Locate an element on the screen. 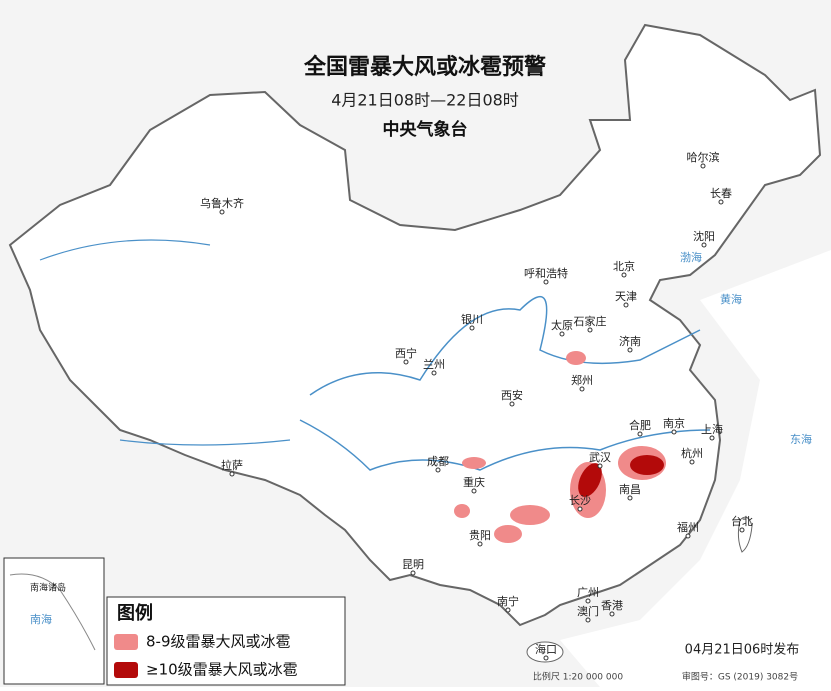  city-label: 石家庄 is located at coordinates (590, 321).